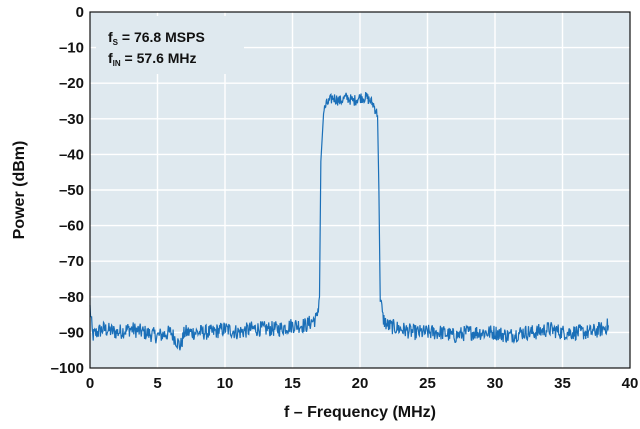 This screenshot has width=640, height=429. Describe the element at coordinates (156, 38) in the screenshot. I see `annotation-fs: fS = 76.8 MSPS` at that location.